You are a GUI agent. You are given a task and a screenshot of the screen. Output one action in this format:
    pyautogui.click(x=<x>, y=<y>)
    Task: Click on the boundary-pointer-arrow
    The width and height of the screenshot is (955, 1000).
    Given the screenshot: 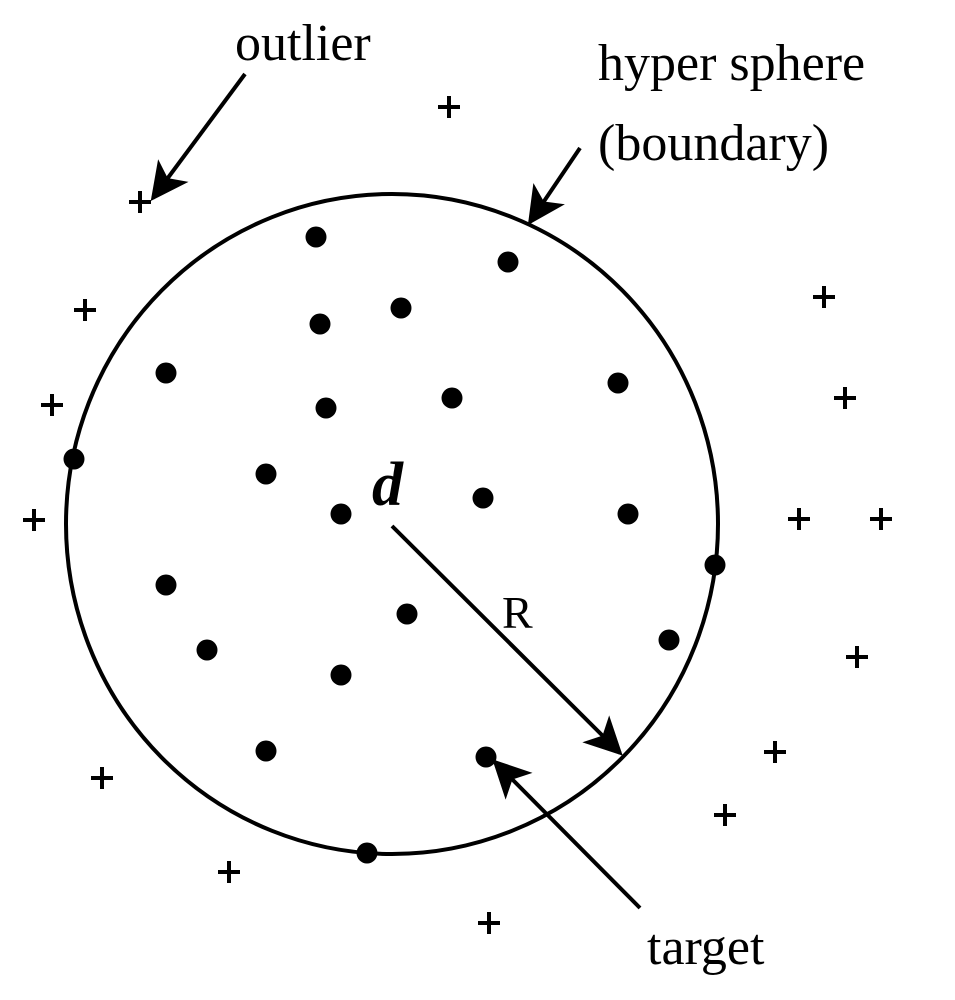 What is the action you would take?
    pyautogui.click(x=554, y=186)
    